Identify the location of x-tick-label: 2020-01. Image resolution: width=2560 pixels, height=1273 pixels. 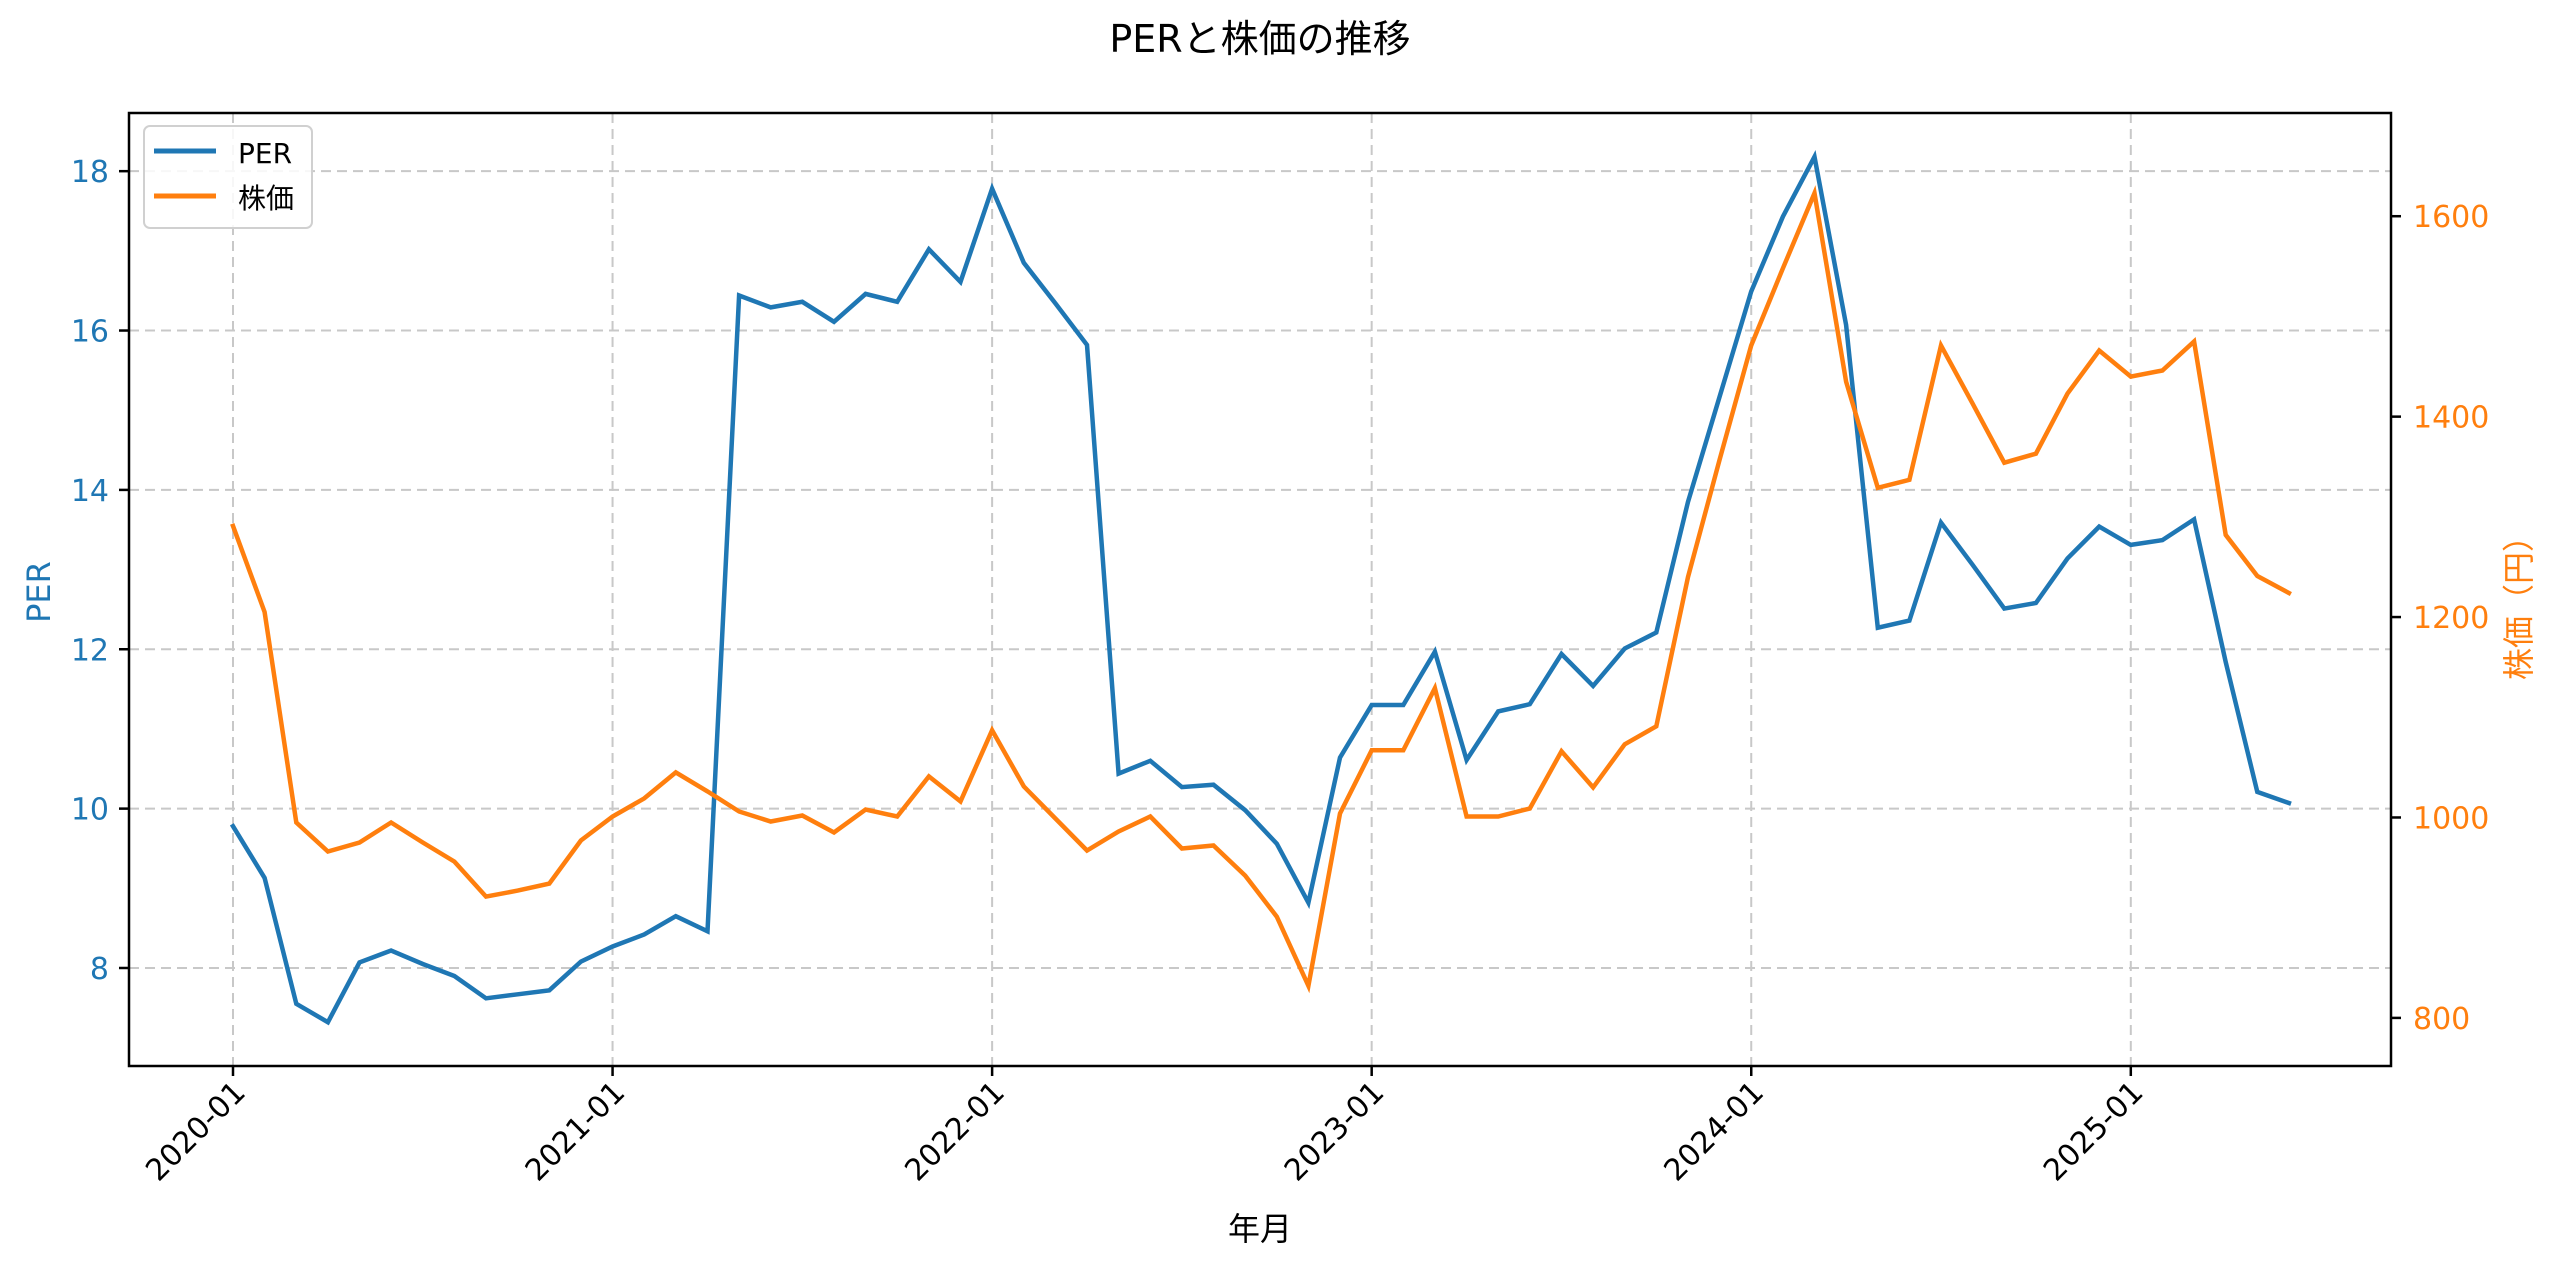
(195, 1131).